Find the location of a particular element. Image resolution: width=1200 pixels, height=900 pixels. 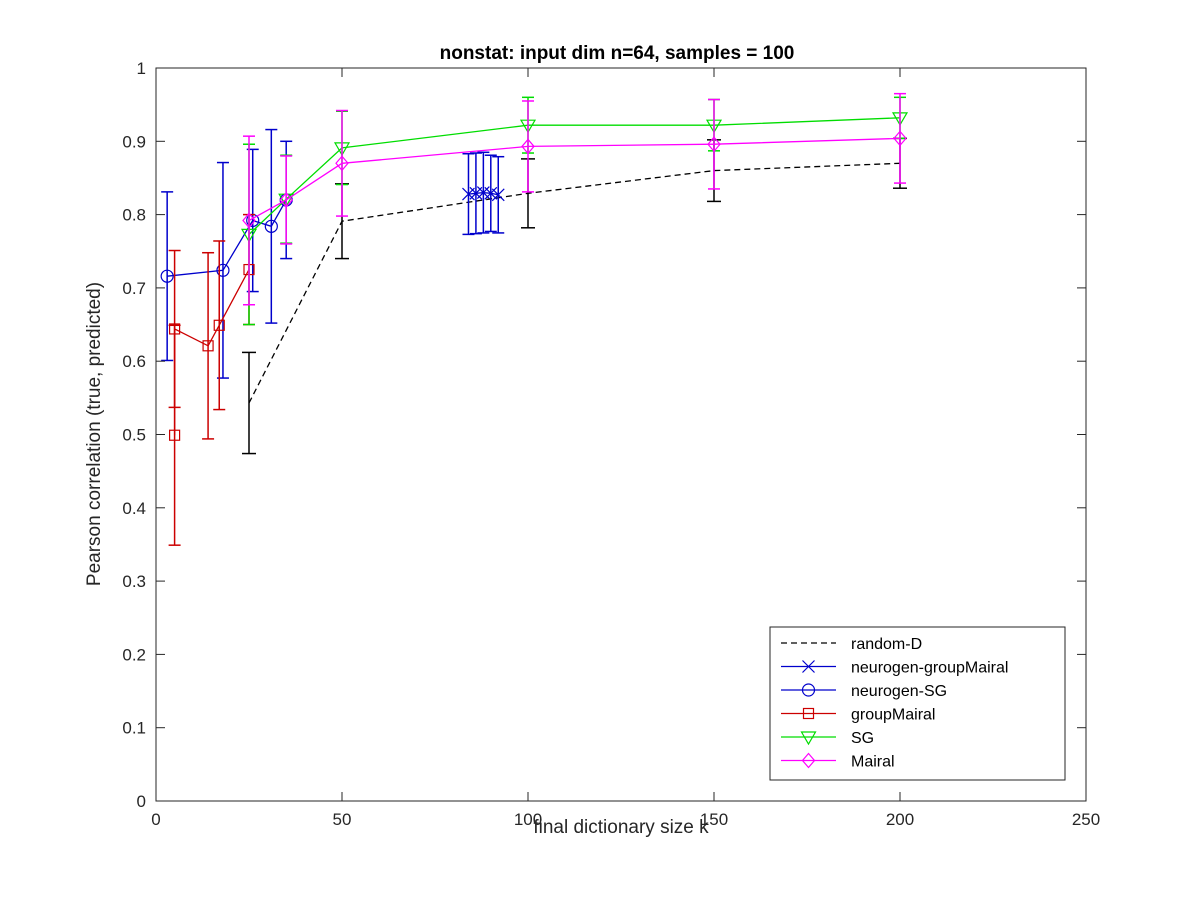

legend-item: neurogen-SG is located at coordinates (864, 691).